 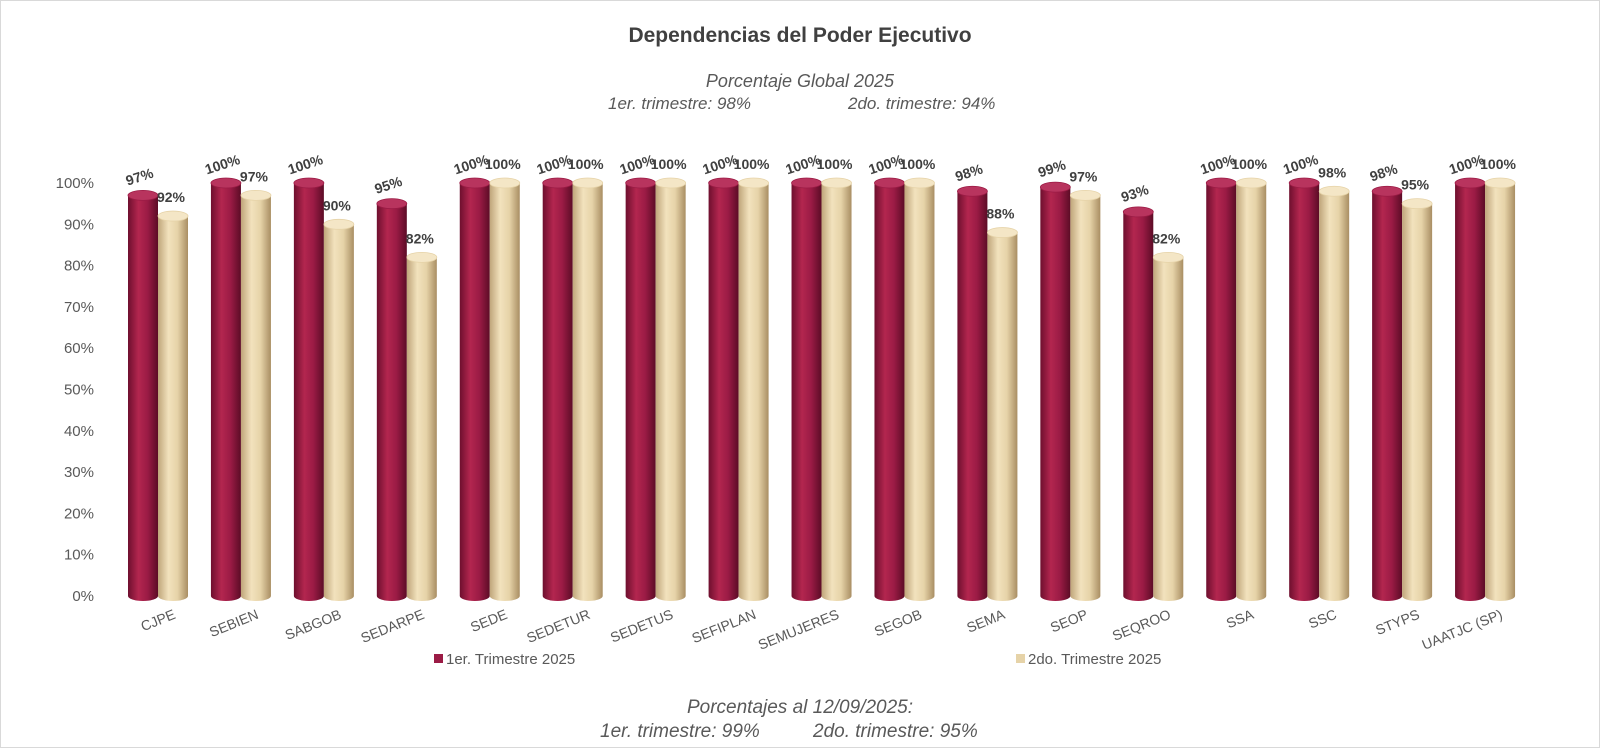 I want to click on x-tick-label: SEFIPLAN, so click(x=723, y=626).